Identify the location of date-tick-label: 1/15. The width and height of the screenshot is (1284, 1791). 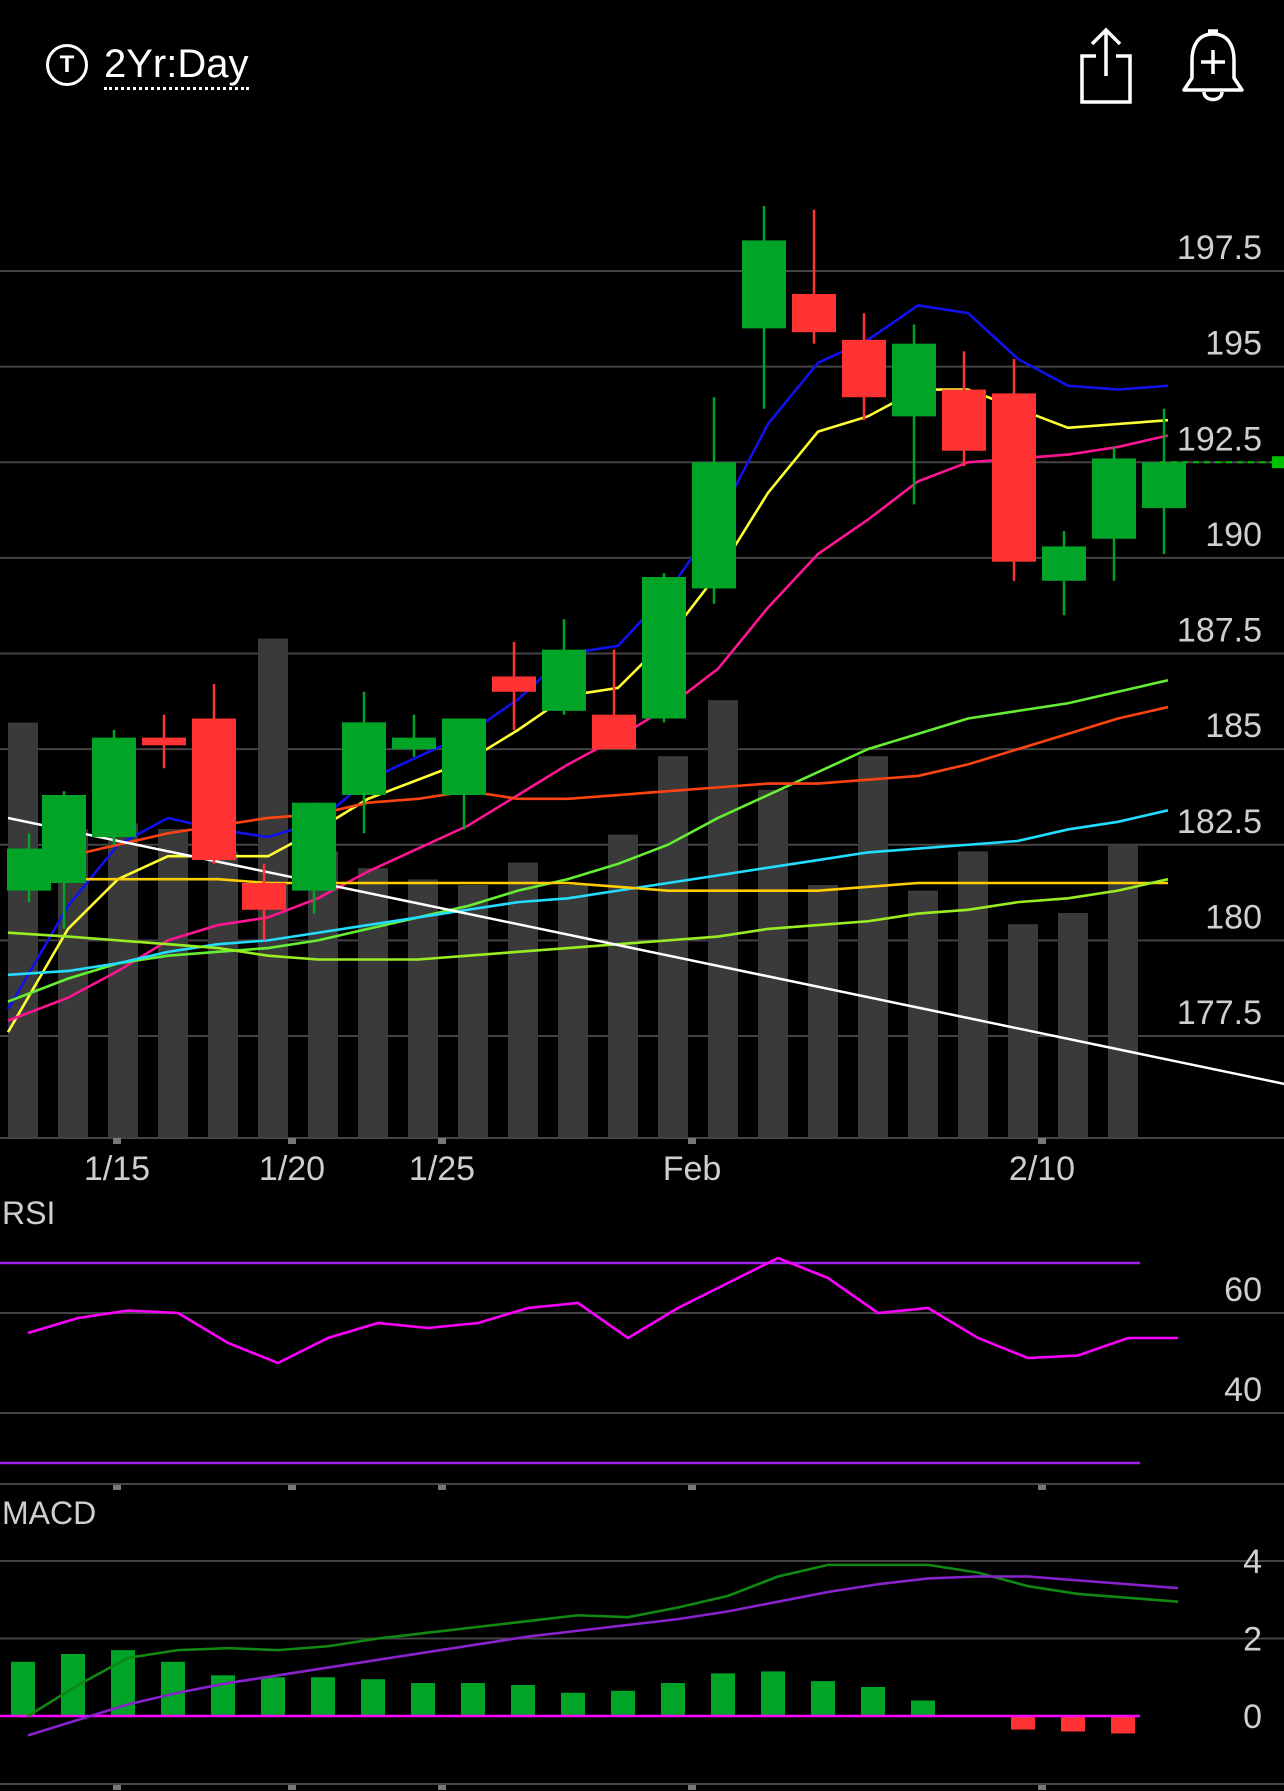
(117, 1169).